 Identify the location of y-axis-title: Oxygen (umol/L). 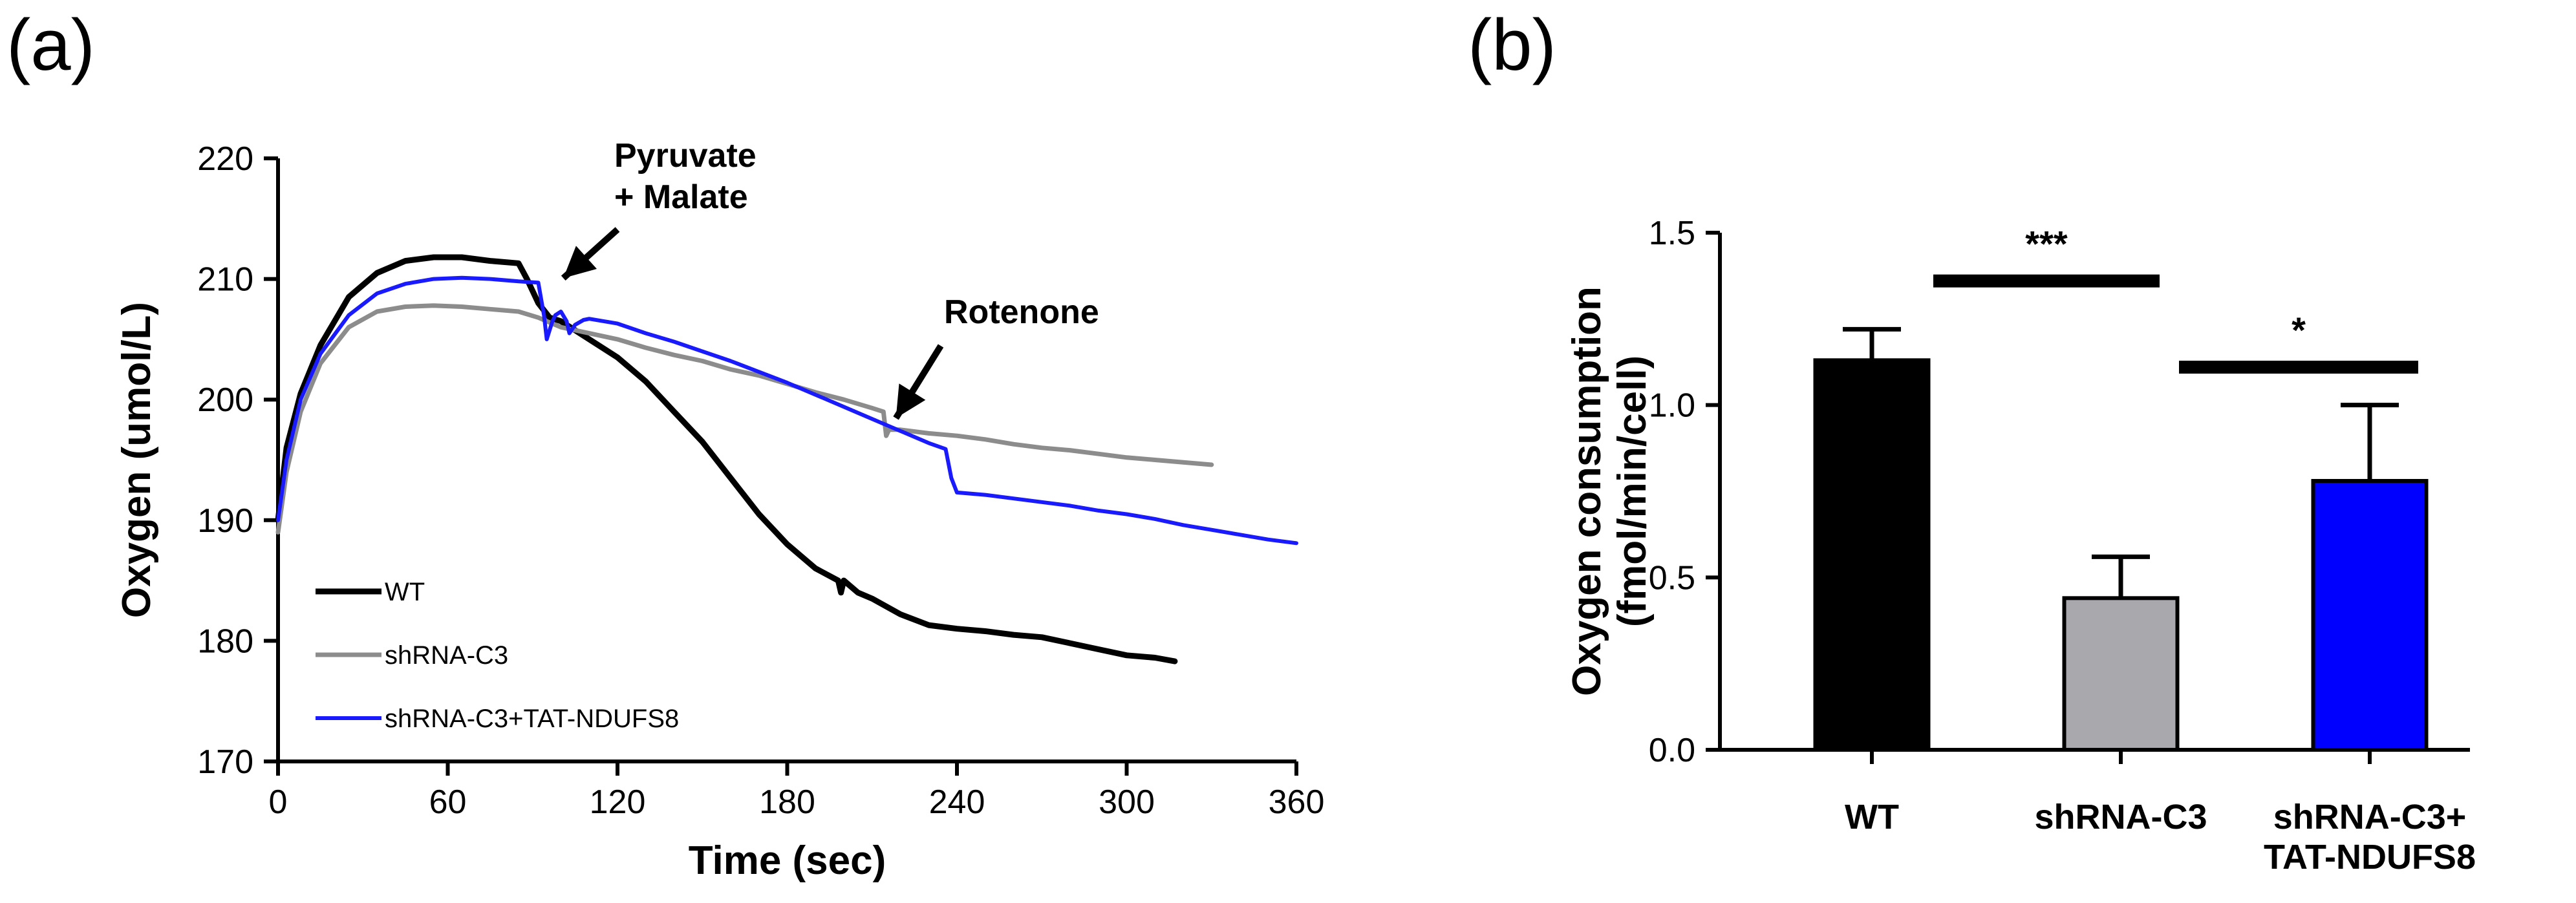
(136, 460).